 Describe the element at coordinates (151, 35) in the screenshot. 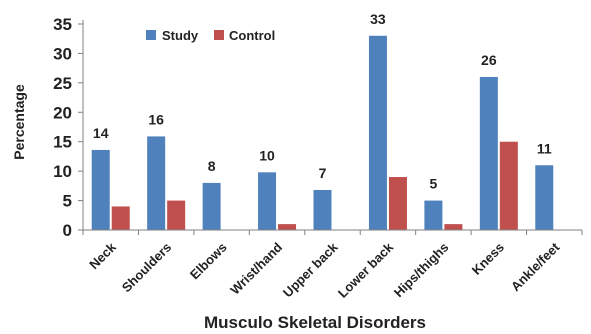

I see `legend-swatch-study` at that location.